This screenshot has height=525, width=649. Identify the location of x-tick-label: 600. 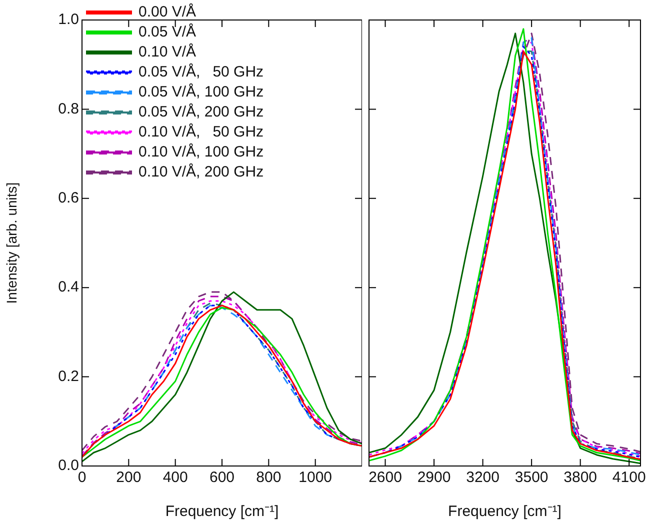
(222, 477).